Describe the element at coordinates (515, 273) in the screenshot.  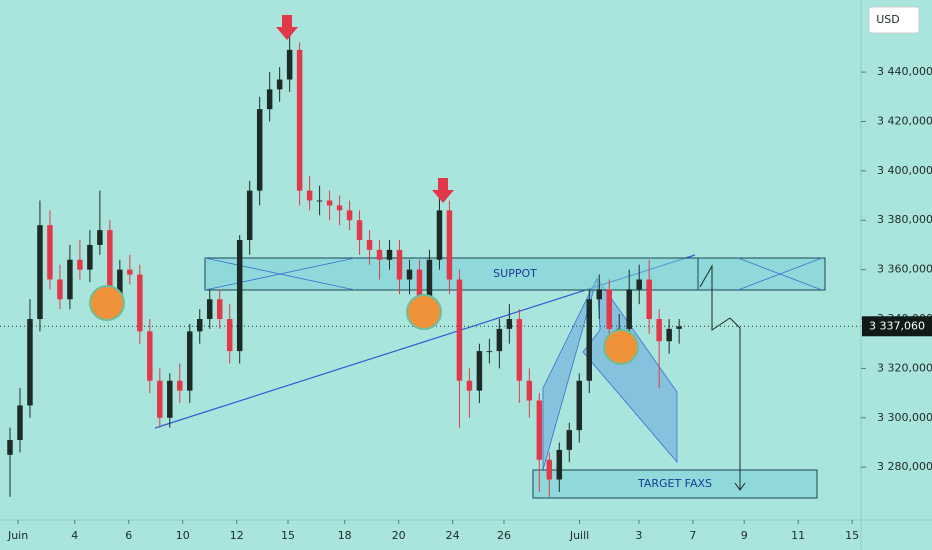
I see `support-label: SUPPOT` at that location.